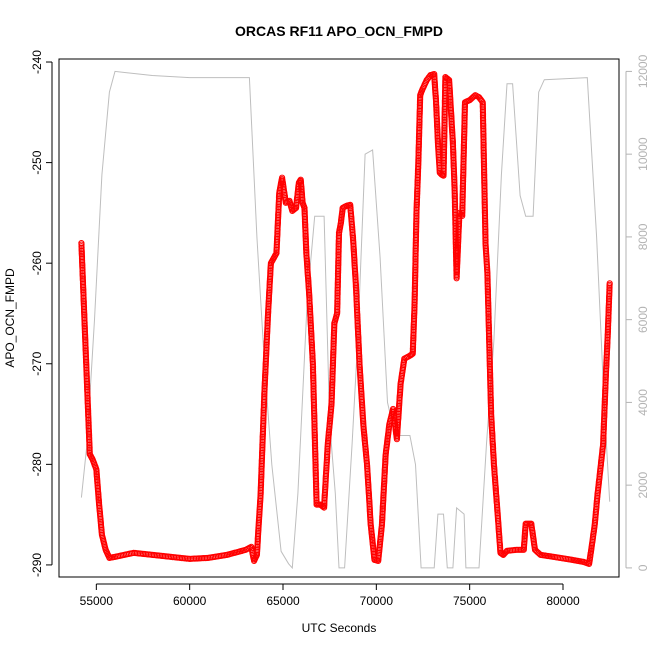 The height and width of the screenshot is (650, 650). Describe the element at coordinates (377, 601) in the screenshot. I see `x-tick-label: 70000` at that location.